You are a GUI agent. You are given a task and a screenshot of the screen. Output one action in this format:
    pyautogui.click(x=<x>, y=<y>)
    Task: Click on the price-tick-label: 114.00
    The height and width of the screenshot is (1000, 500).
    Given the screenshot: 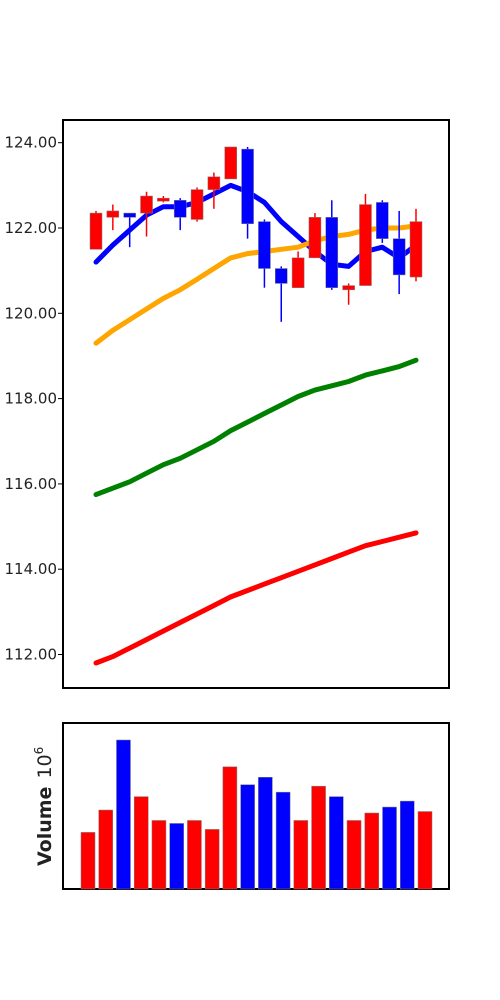 What is the action you would take?
    pyautogui.click(x=31, y=569)
    